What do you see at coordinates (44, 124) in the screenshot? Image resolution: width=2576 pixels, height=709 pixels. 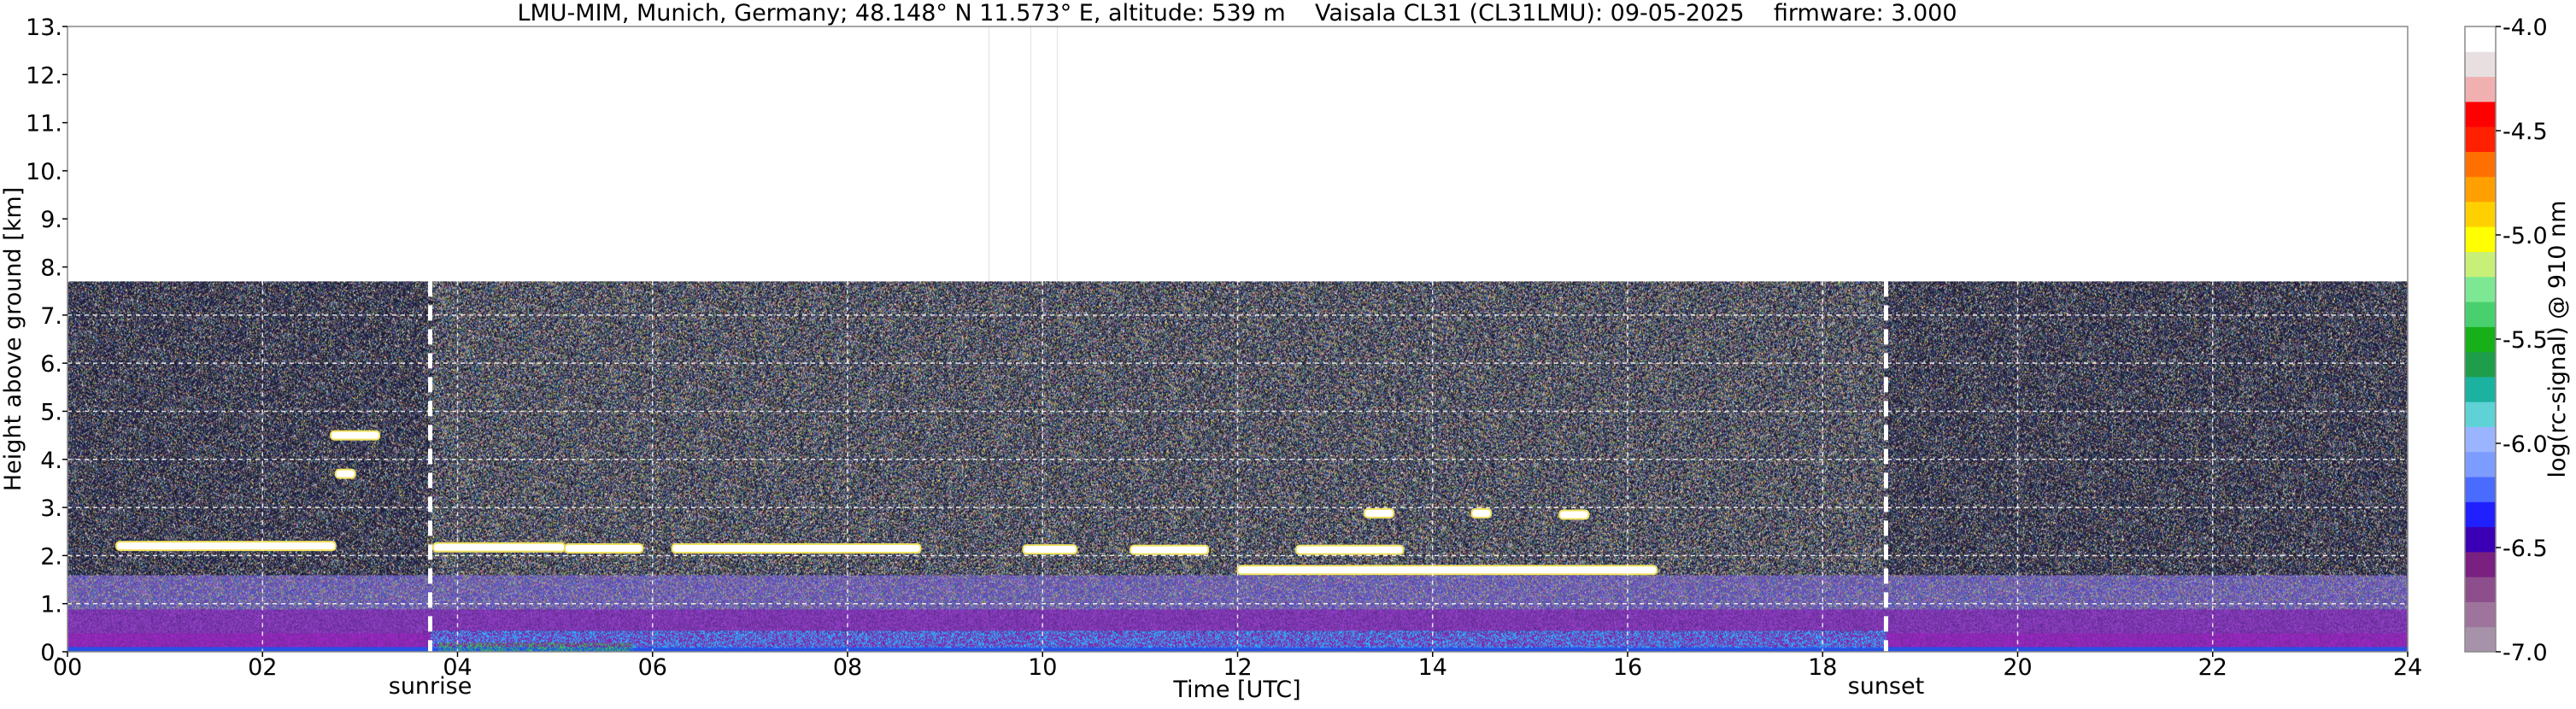 I see `y-tick-label: 11.` at bounding box center [44, 124].